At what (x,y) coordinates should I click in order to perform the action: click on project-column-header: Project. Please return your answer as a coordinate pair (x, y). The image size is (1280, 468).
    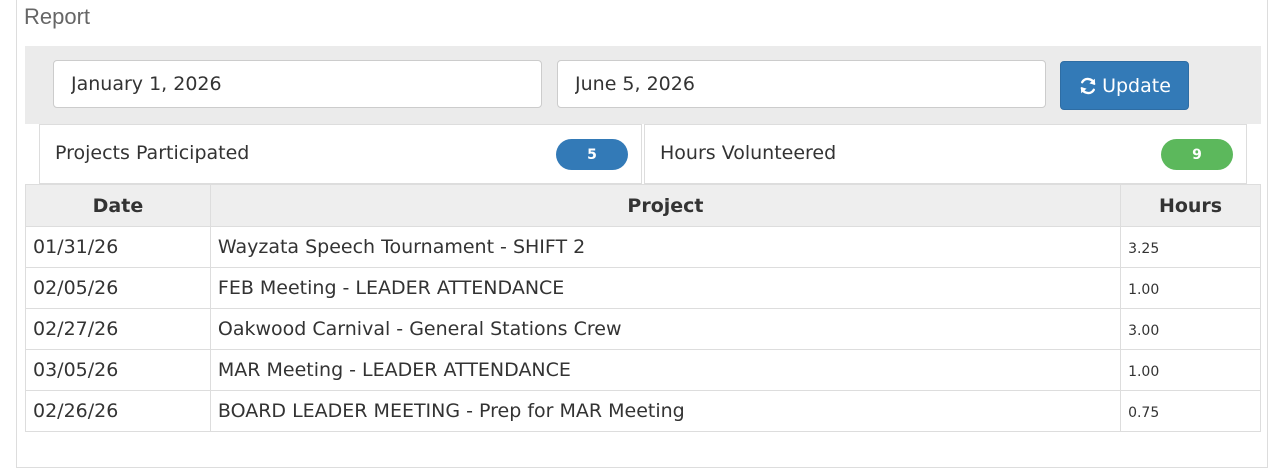
    Looking at the image, I should click on (665, 205).